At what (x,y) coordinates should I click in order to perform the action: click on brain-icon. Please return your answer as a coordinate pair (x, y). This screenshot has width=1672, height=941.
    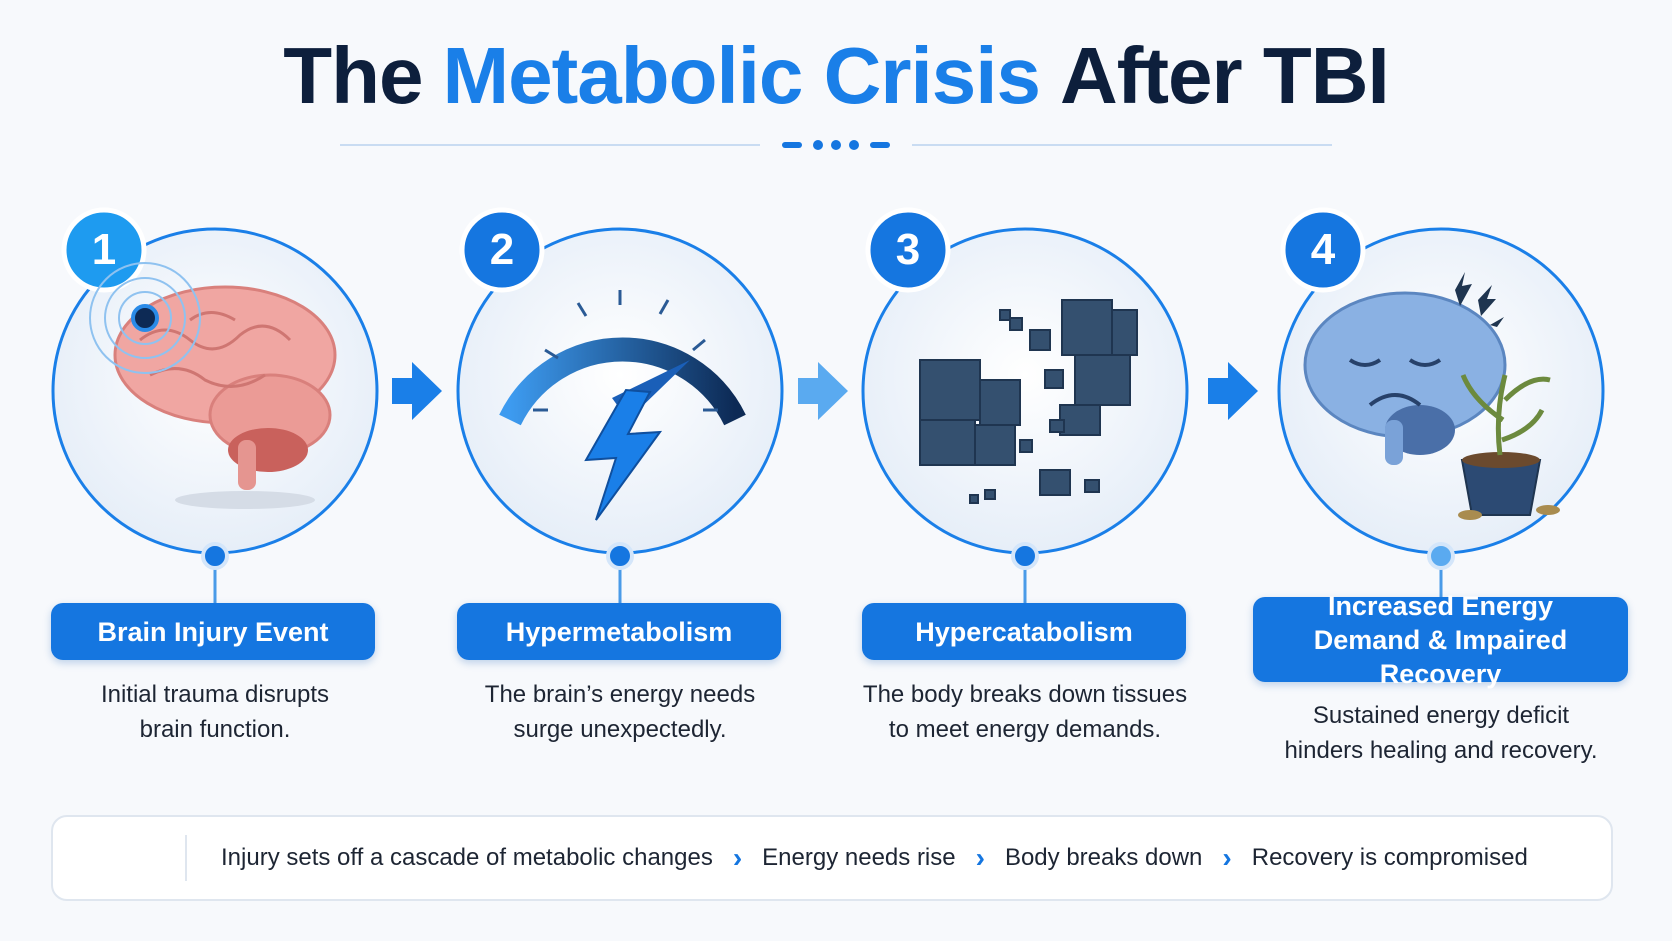
    Looking at the image, I should click on (213, 385).